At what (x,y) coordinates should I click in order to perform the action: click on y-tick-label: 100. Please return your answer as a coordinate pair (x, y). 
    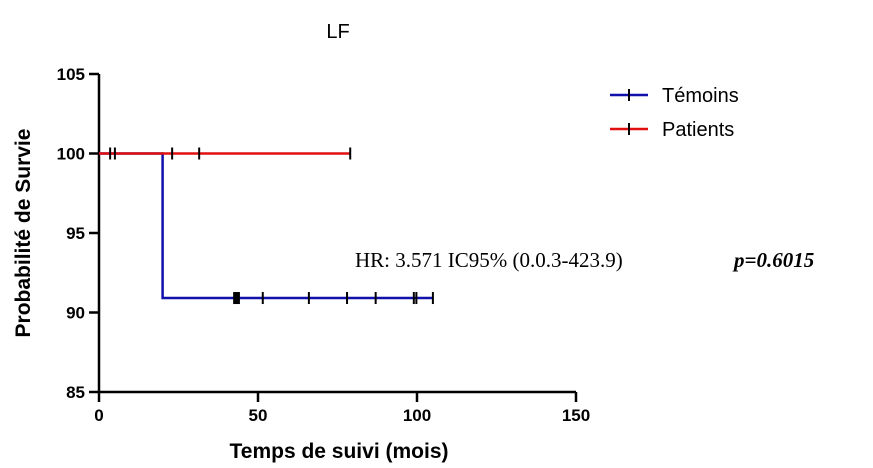
    Looking at the image, I should click on (71, 154).